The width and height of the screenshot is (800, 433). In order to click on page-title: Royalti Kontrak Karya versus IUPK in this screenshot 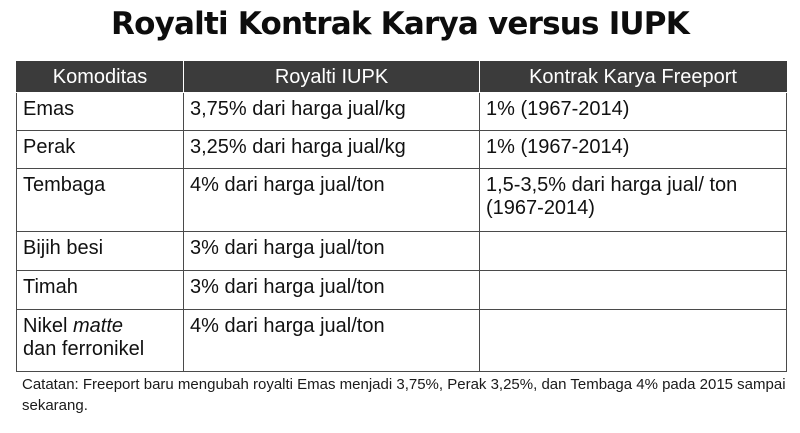, I will do `click(400, 24)`.